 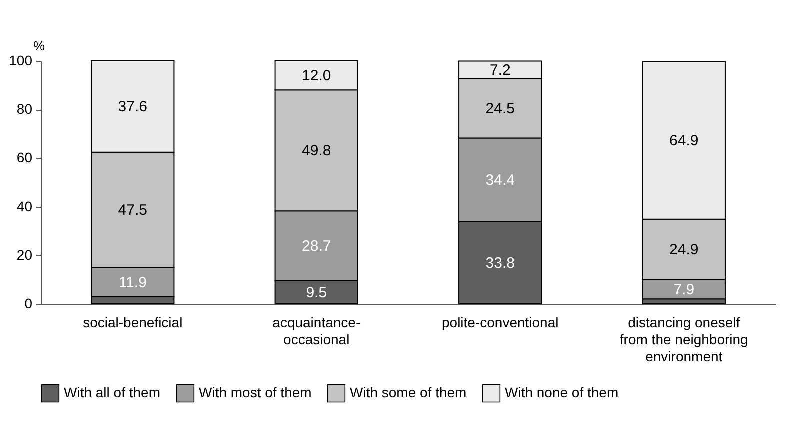 What do you see at coordinates (684, 141) in the screenshot?
I see `data-label: 64.9` at bounding box center [684, 141].